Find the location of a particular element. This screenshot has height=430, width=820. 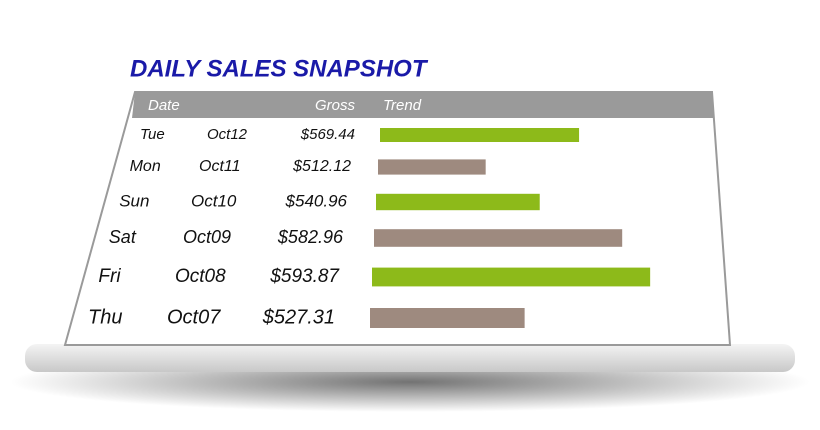

date: Oct09 is located at coordinates (207, 237).